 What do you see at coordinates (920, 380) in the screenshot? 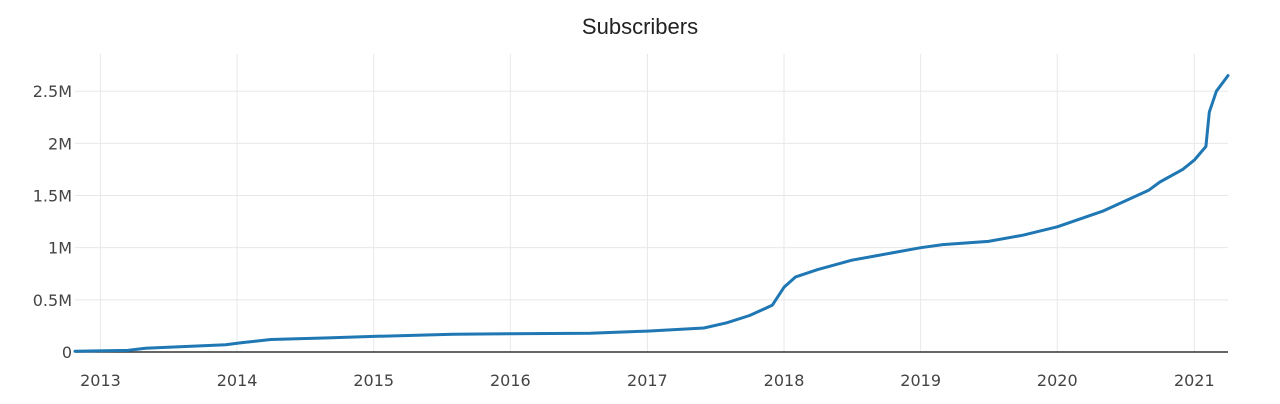
I see `x-tick-label: 2019` at bounding box center [920, 380].